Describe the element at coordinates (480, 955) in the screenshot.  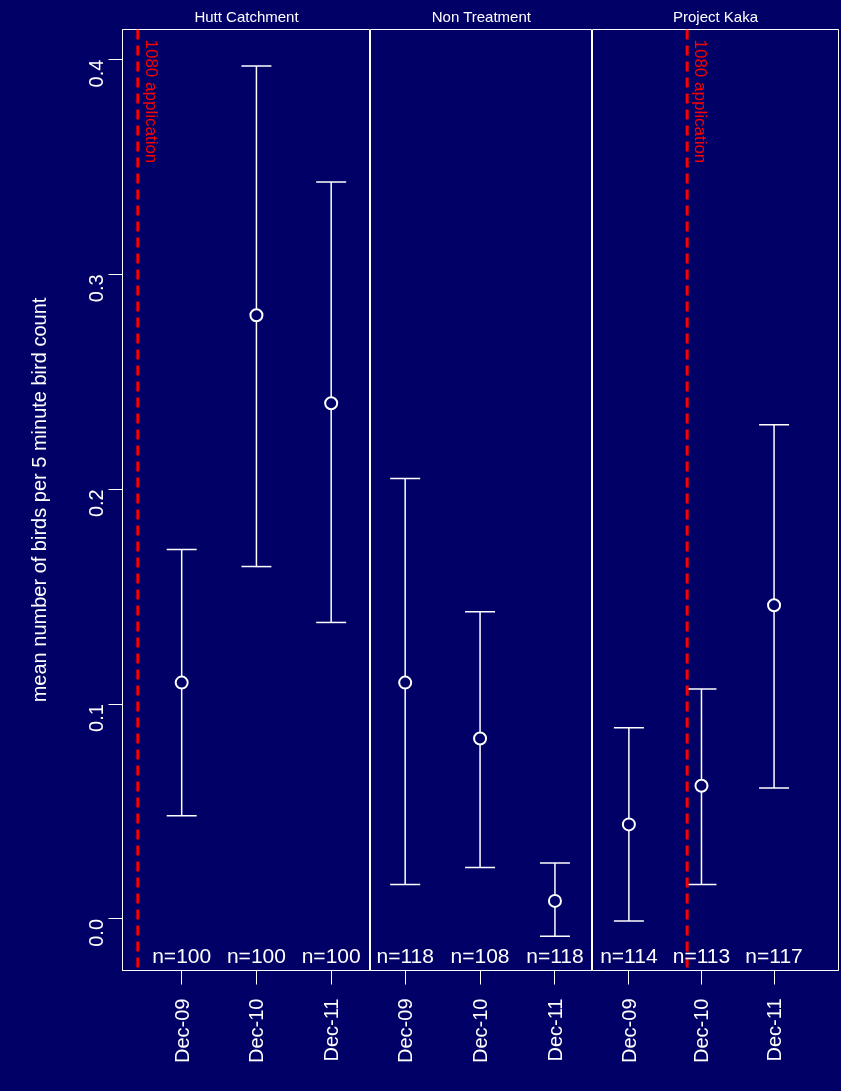
I see `annotation: n=108` at that location.